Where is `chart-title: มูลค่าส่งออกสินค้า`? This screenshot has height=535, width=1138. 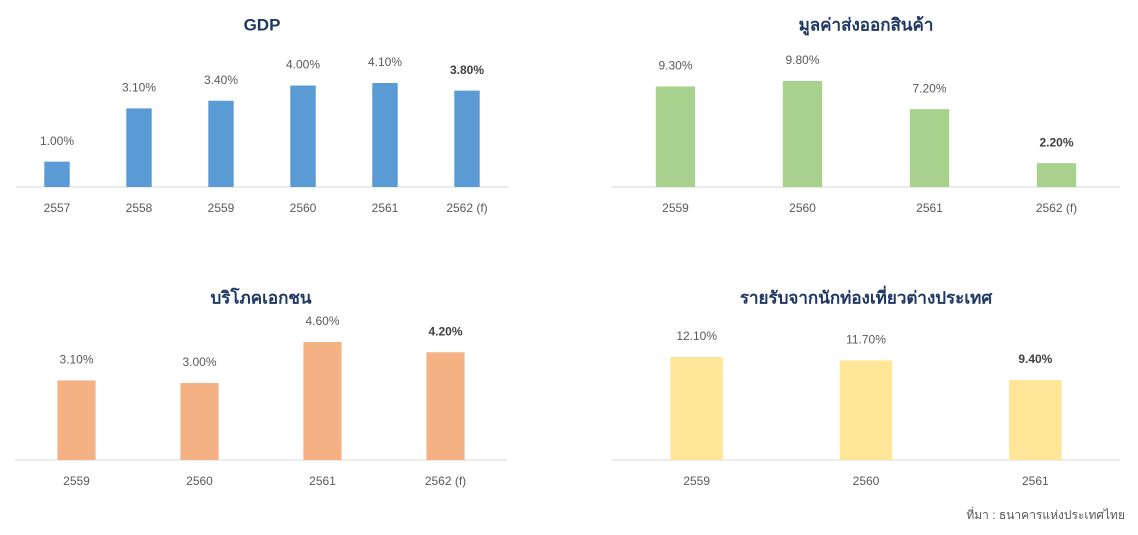
chart-title: มูลค่าส่งออกสินค้า is located at coordinates (866, 25).